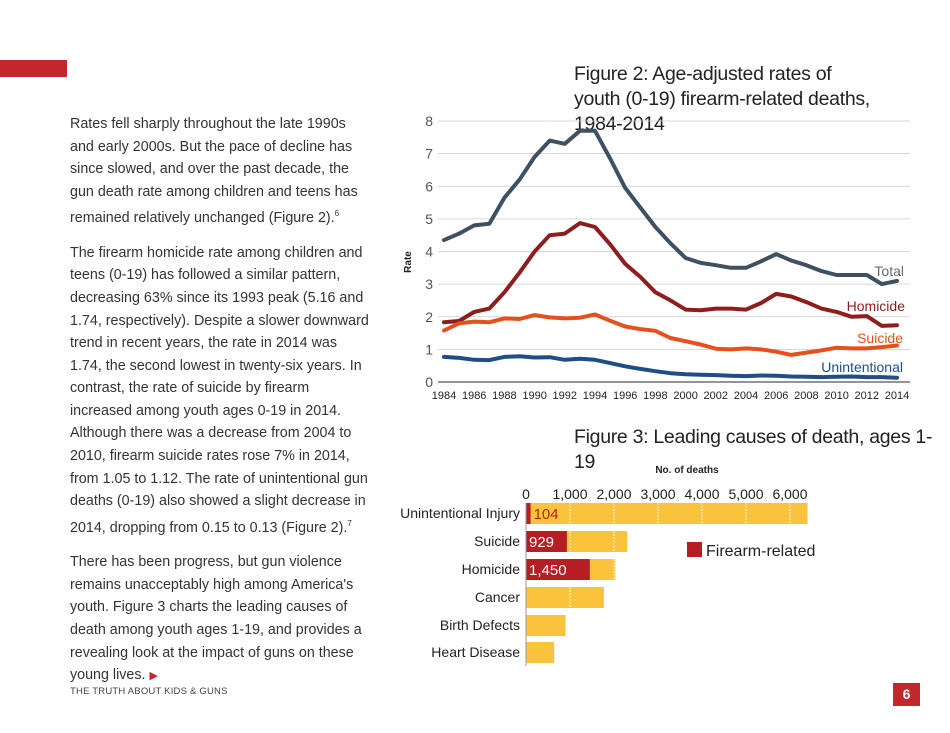  Describe the element at coordinates (429, 121) in the screenshot. I see `y-tick-label: 8` at that location.